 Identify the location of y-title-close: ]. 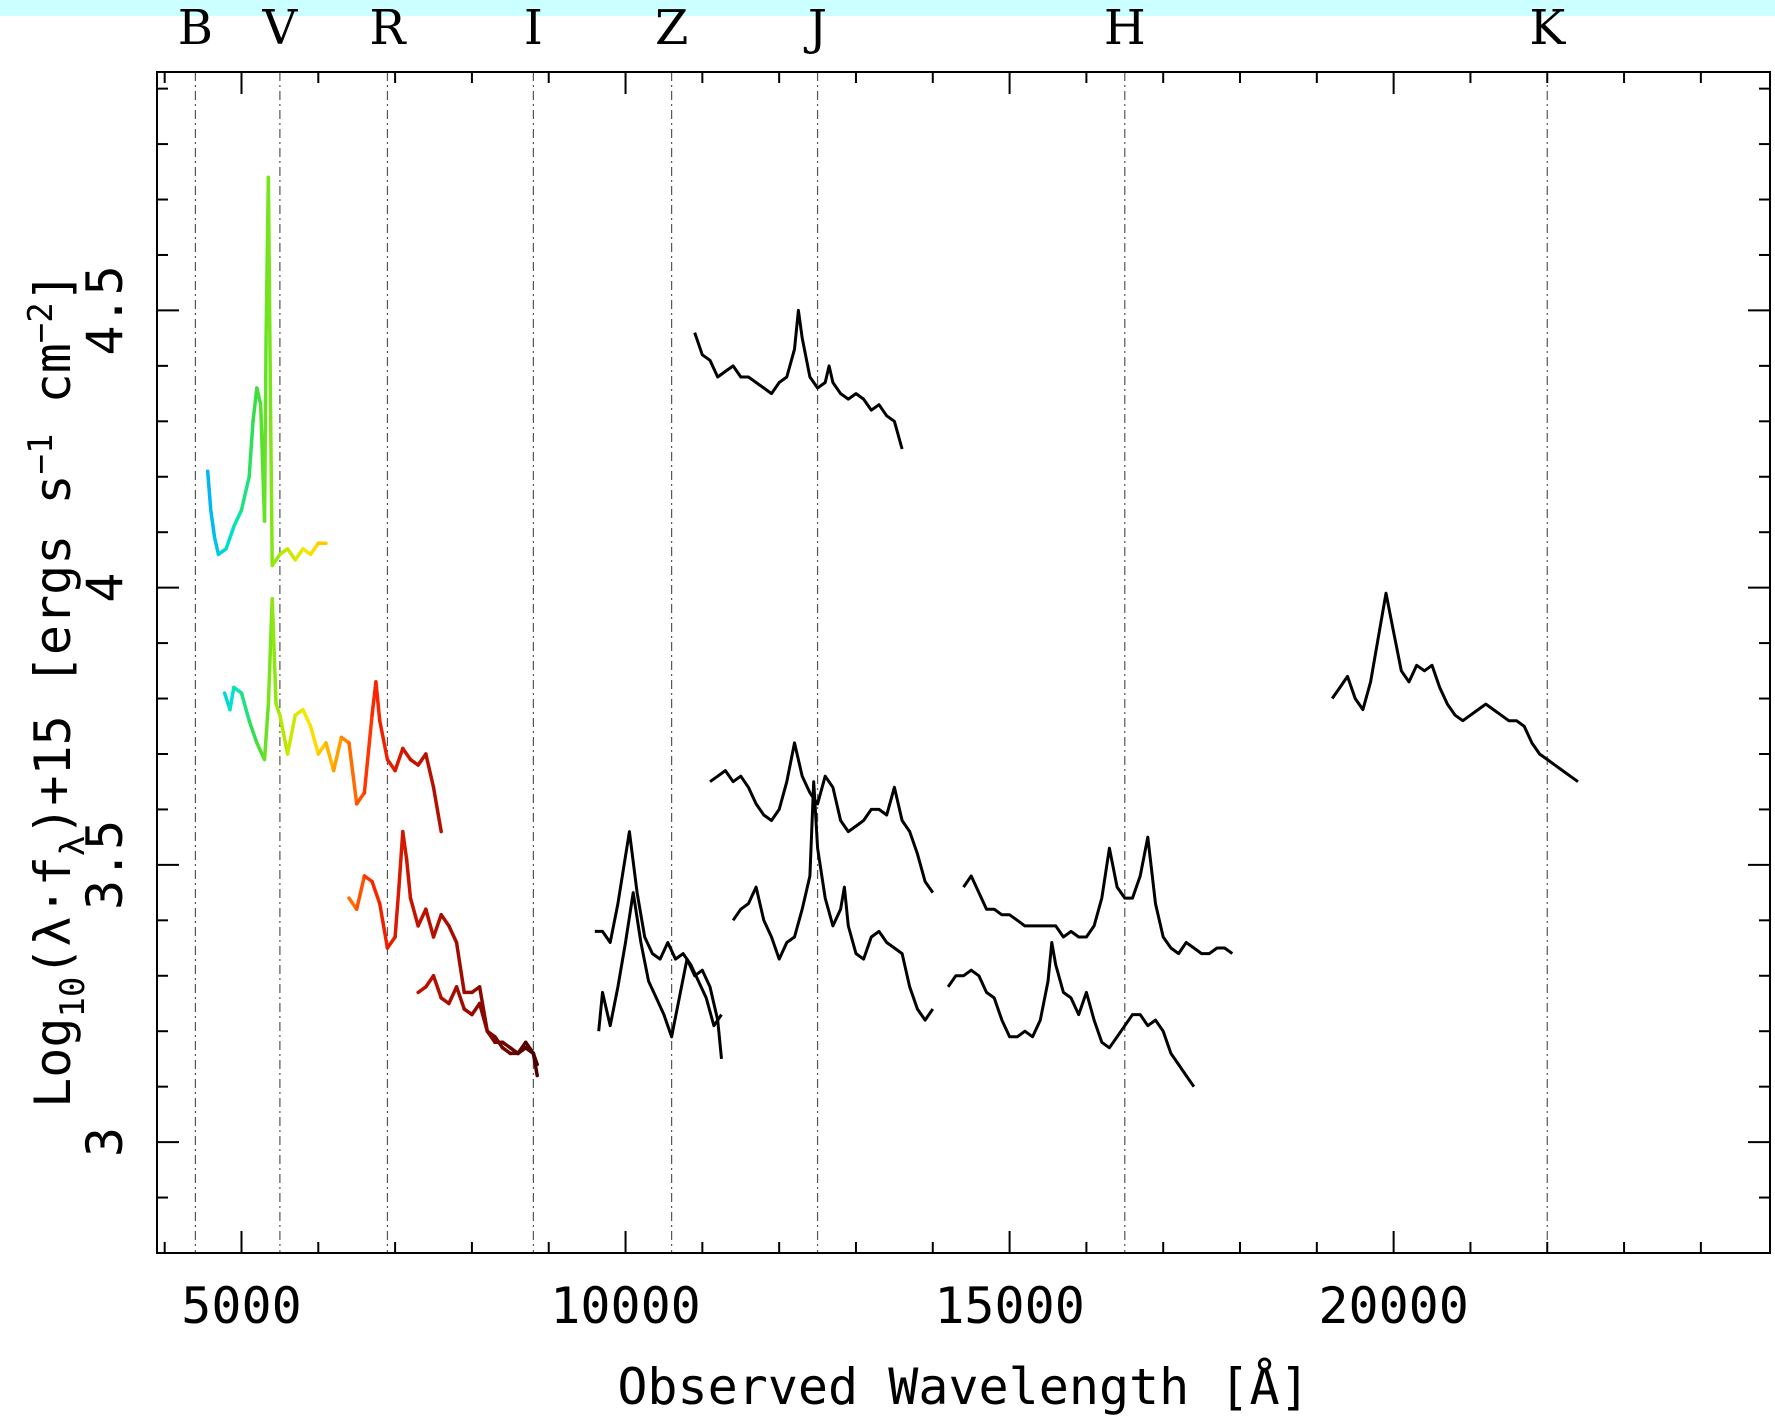
(53, 287).